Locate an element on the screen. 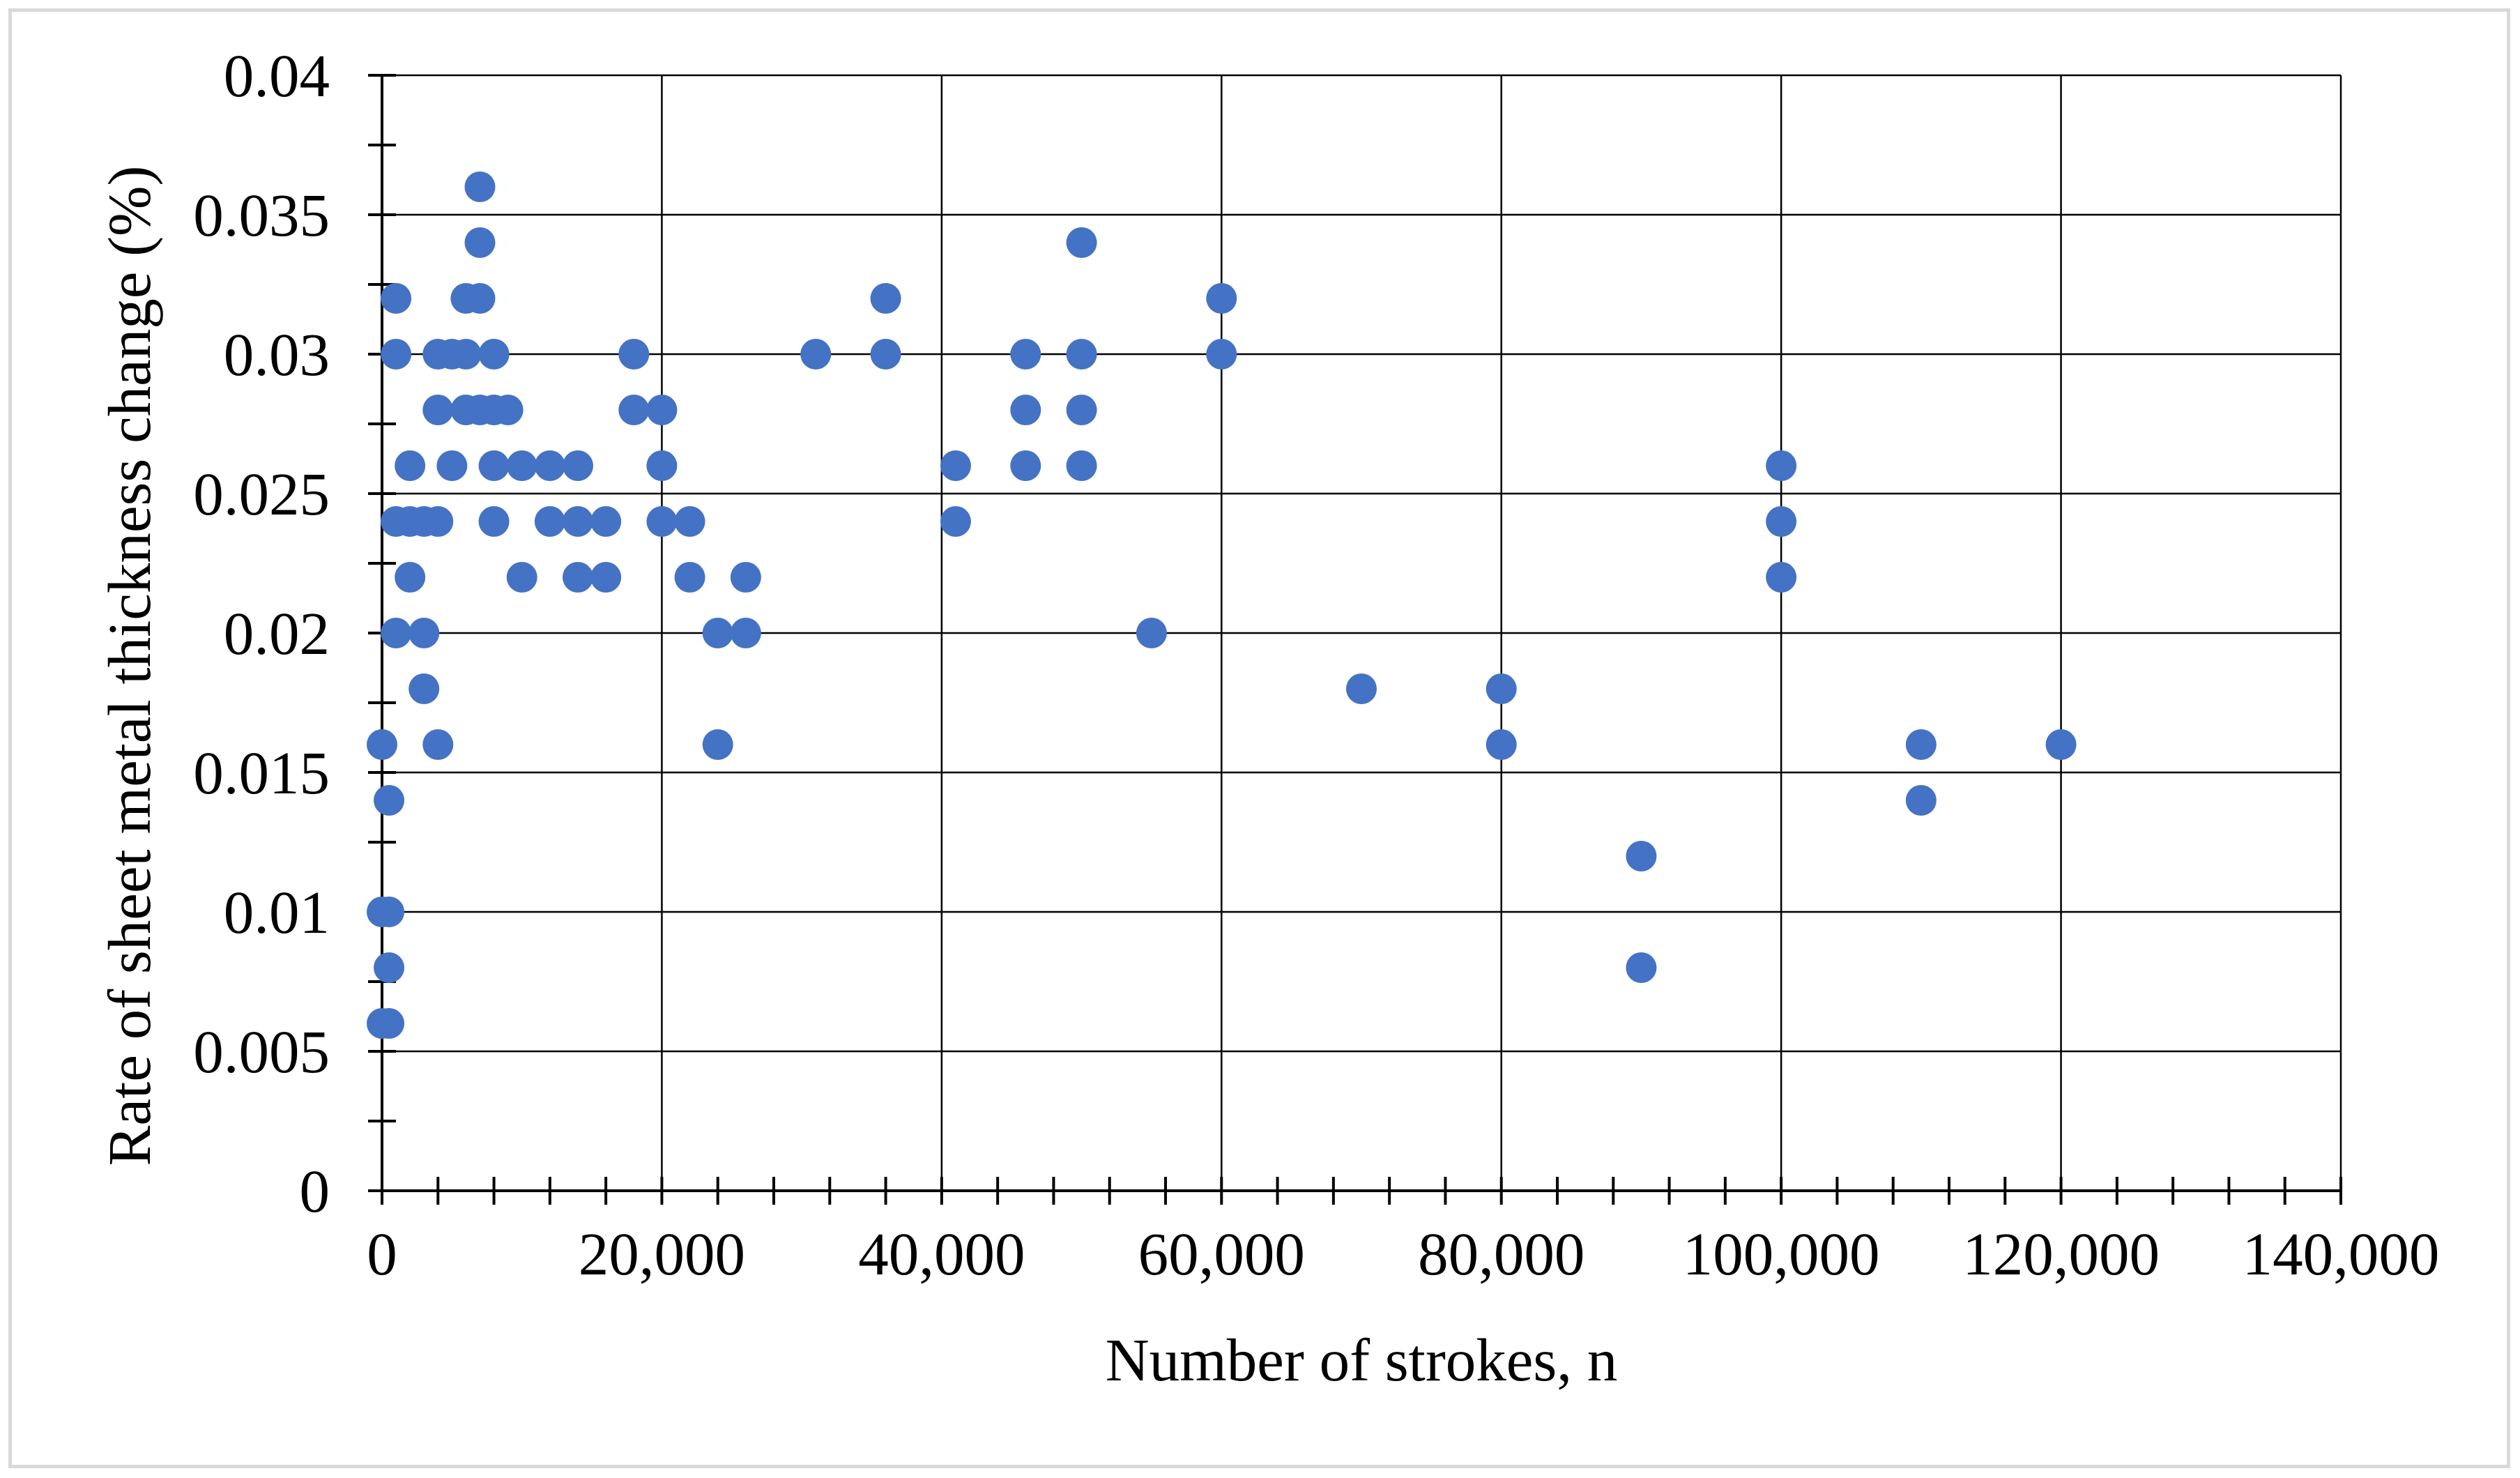 The height and width of the screenshot is (1478, 2520). y-tick-label: 0.005 is located at coordinates (261, 1051).